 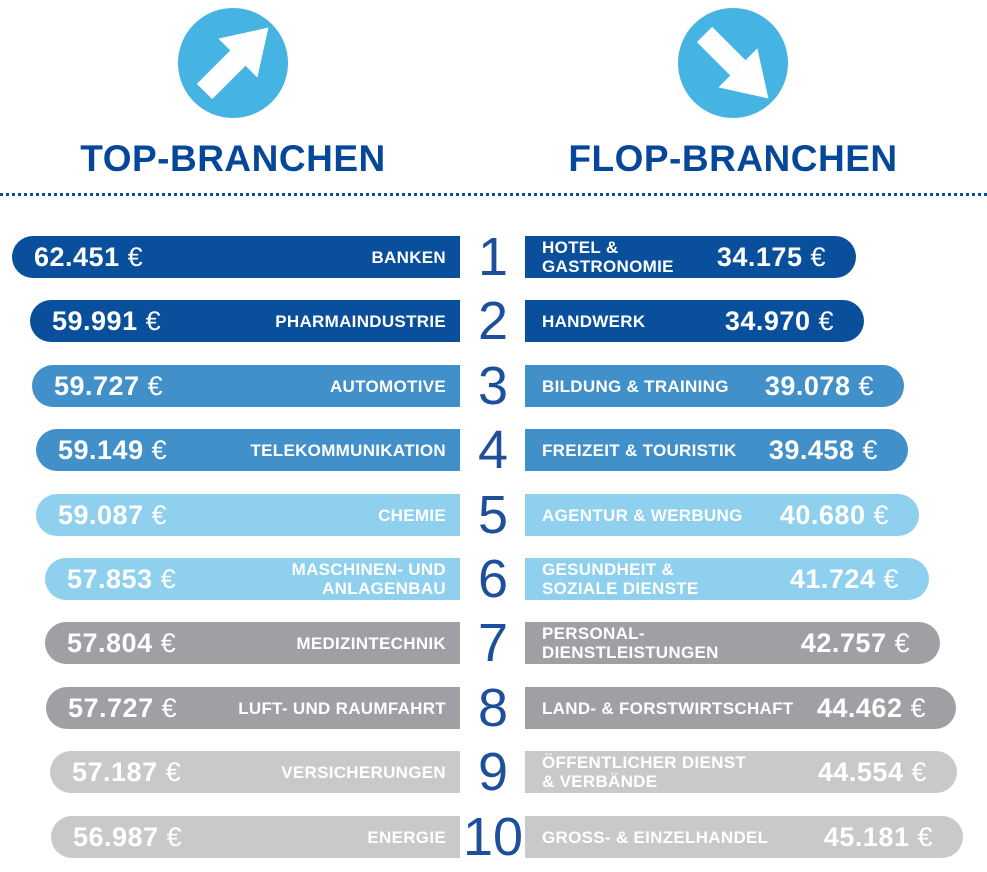 What do you see at coordinates (233, 63) in the screenshot?
I see `arrow-up-right-icon` at bounding box center [233, 63].